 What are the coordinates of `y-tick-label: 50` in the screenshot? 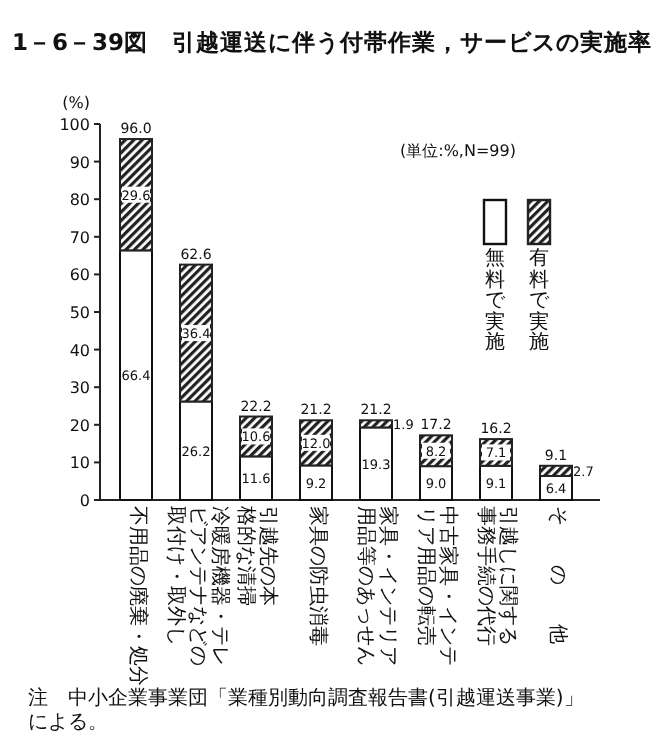 It's located at (79, 313).